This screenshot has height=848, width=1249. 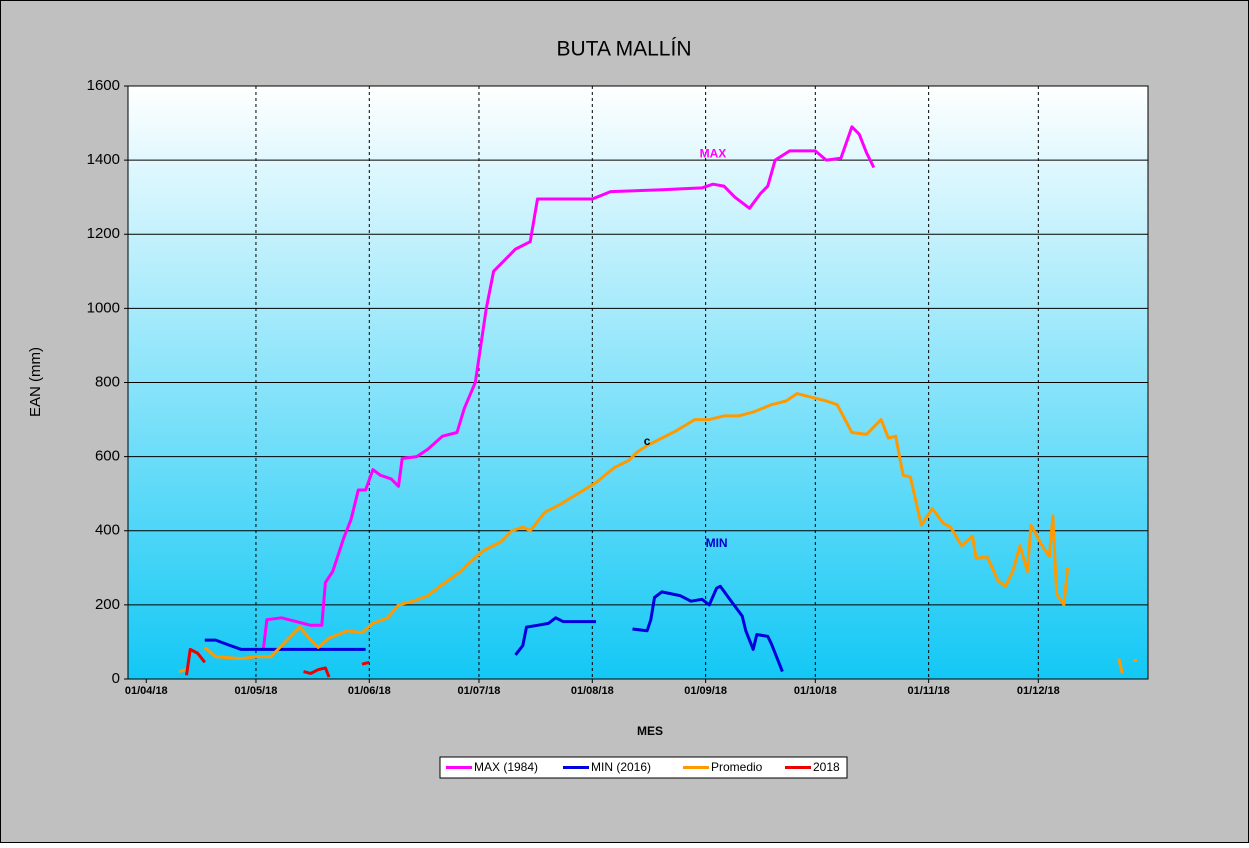 I want to click on y-tick-label: 1600, so click(x=103, y=85).